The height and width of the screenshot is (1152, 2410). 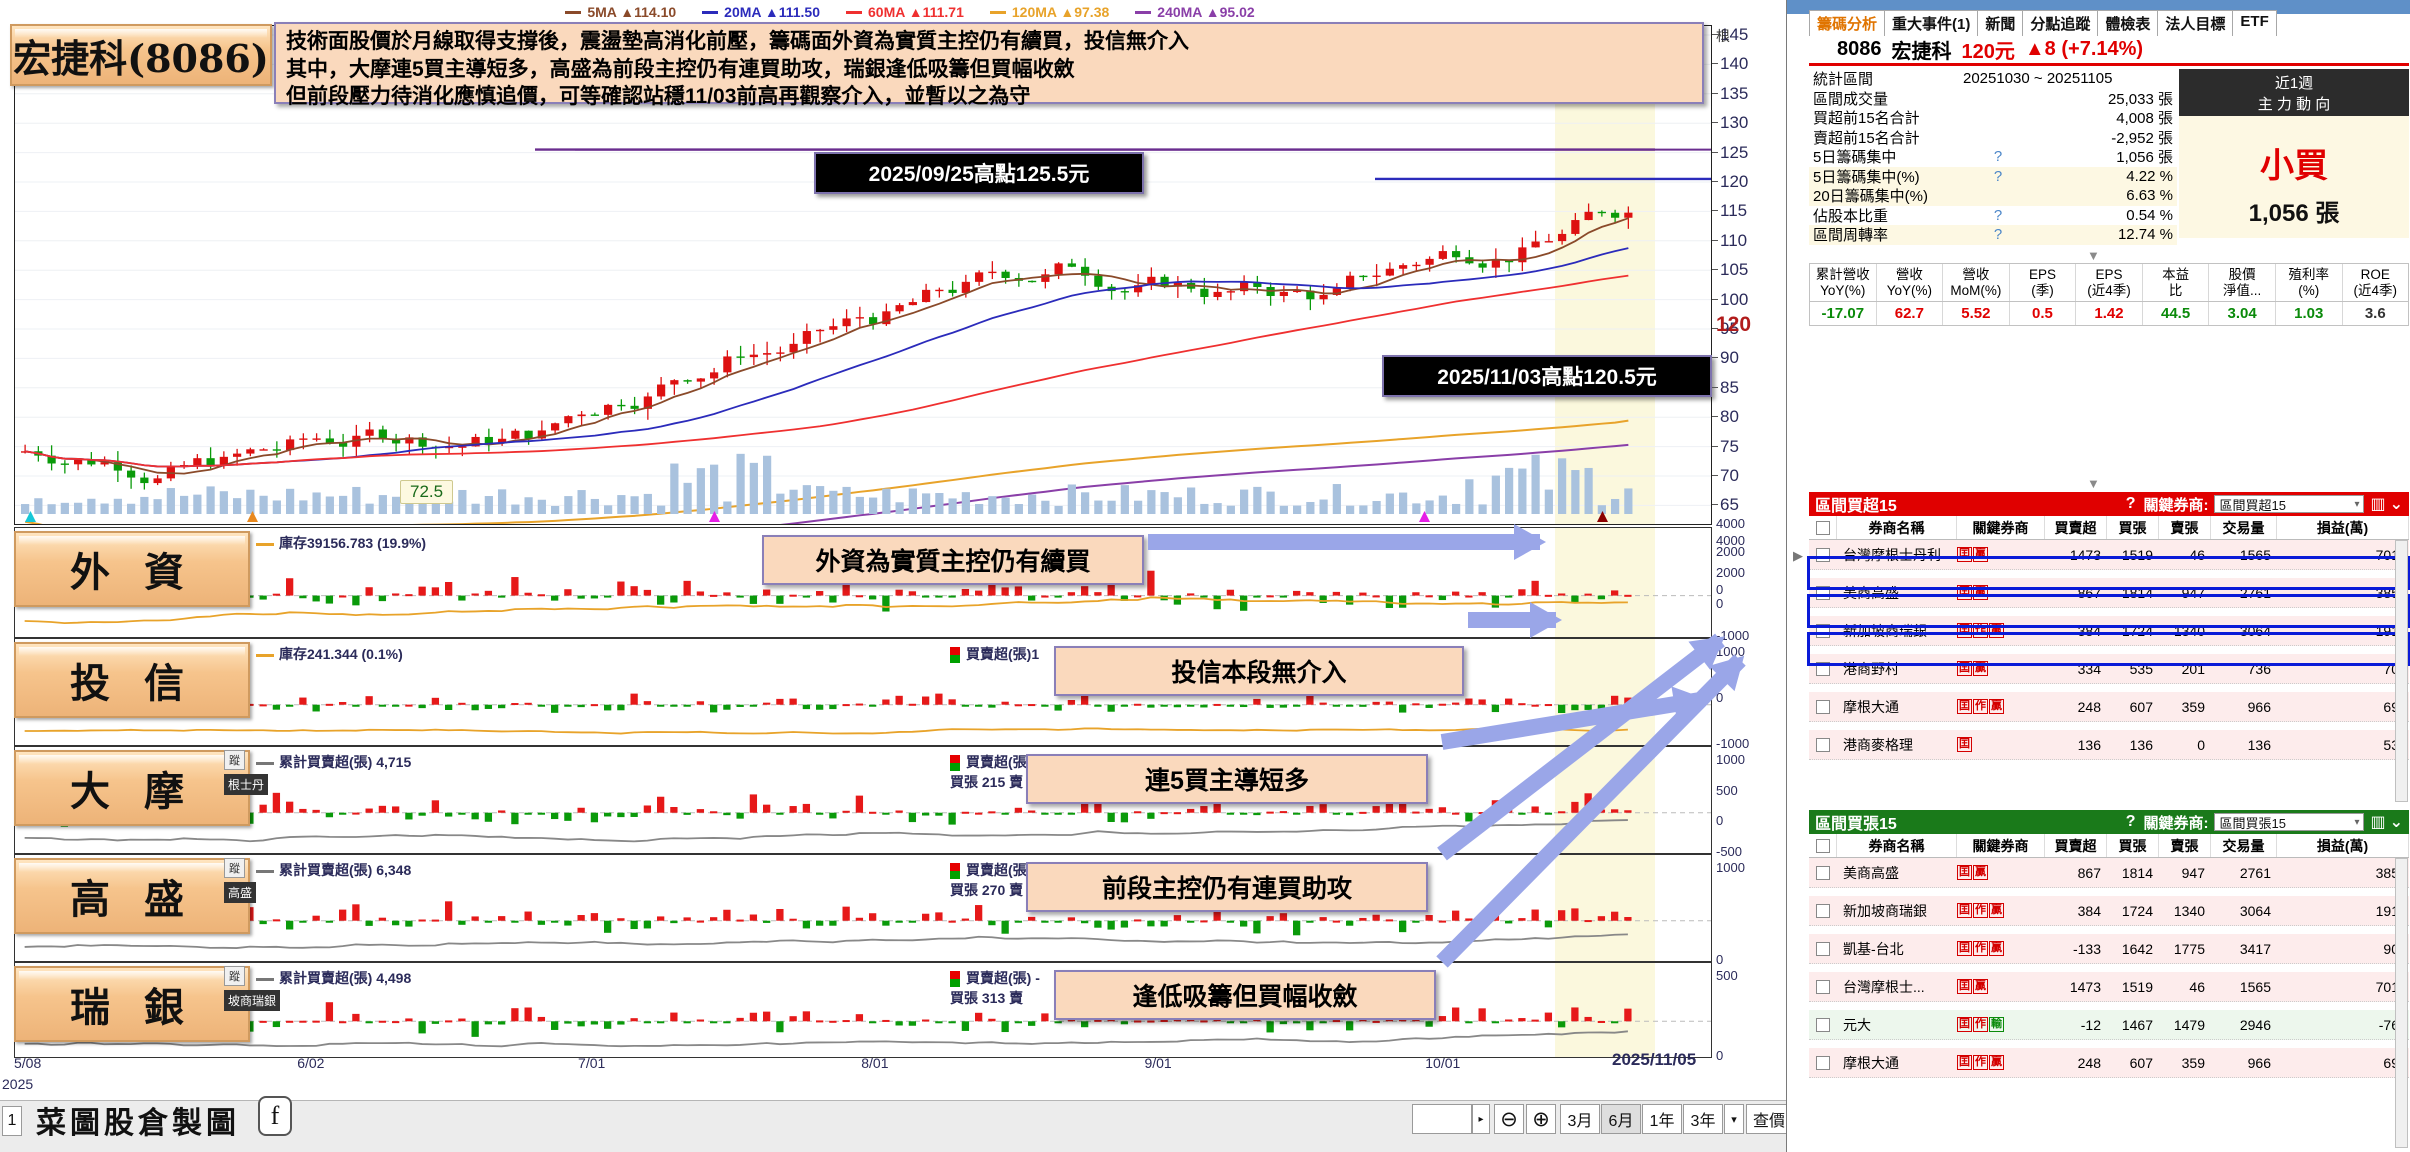 I want to click on sell-grid-table-row: 台灣摩根士... 囯贏 1473 1519 46 1565 701, so click(x=2109, y=987).